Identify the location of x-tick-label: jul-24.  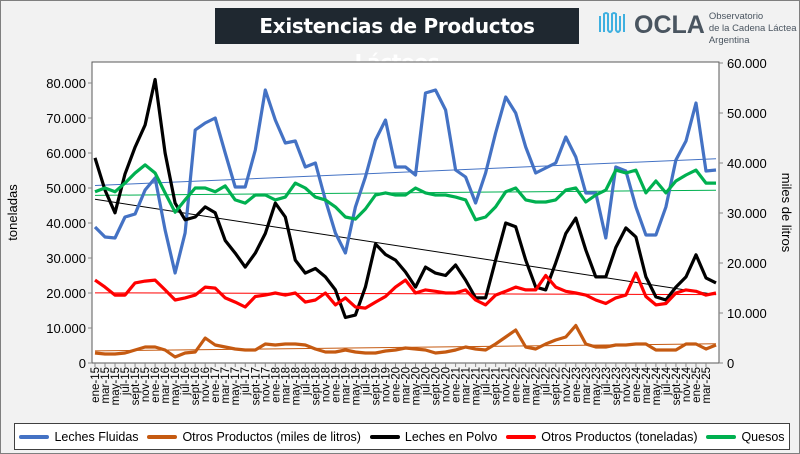
(667, 381).